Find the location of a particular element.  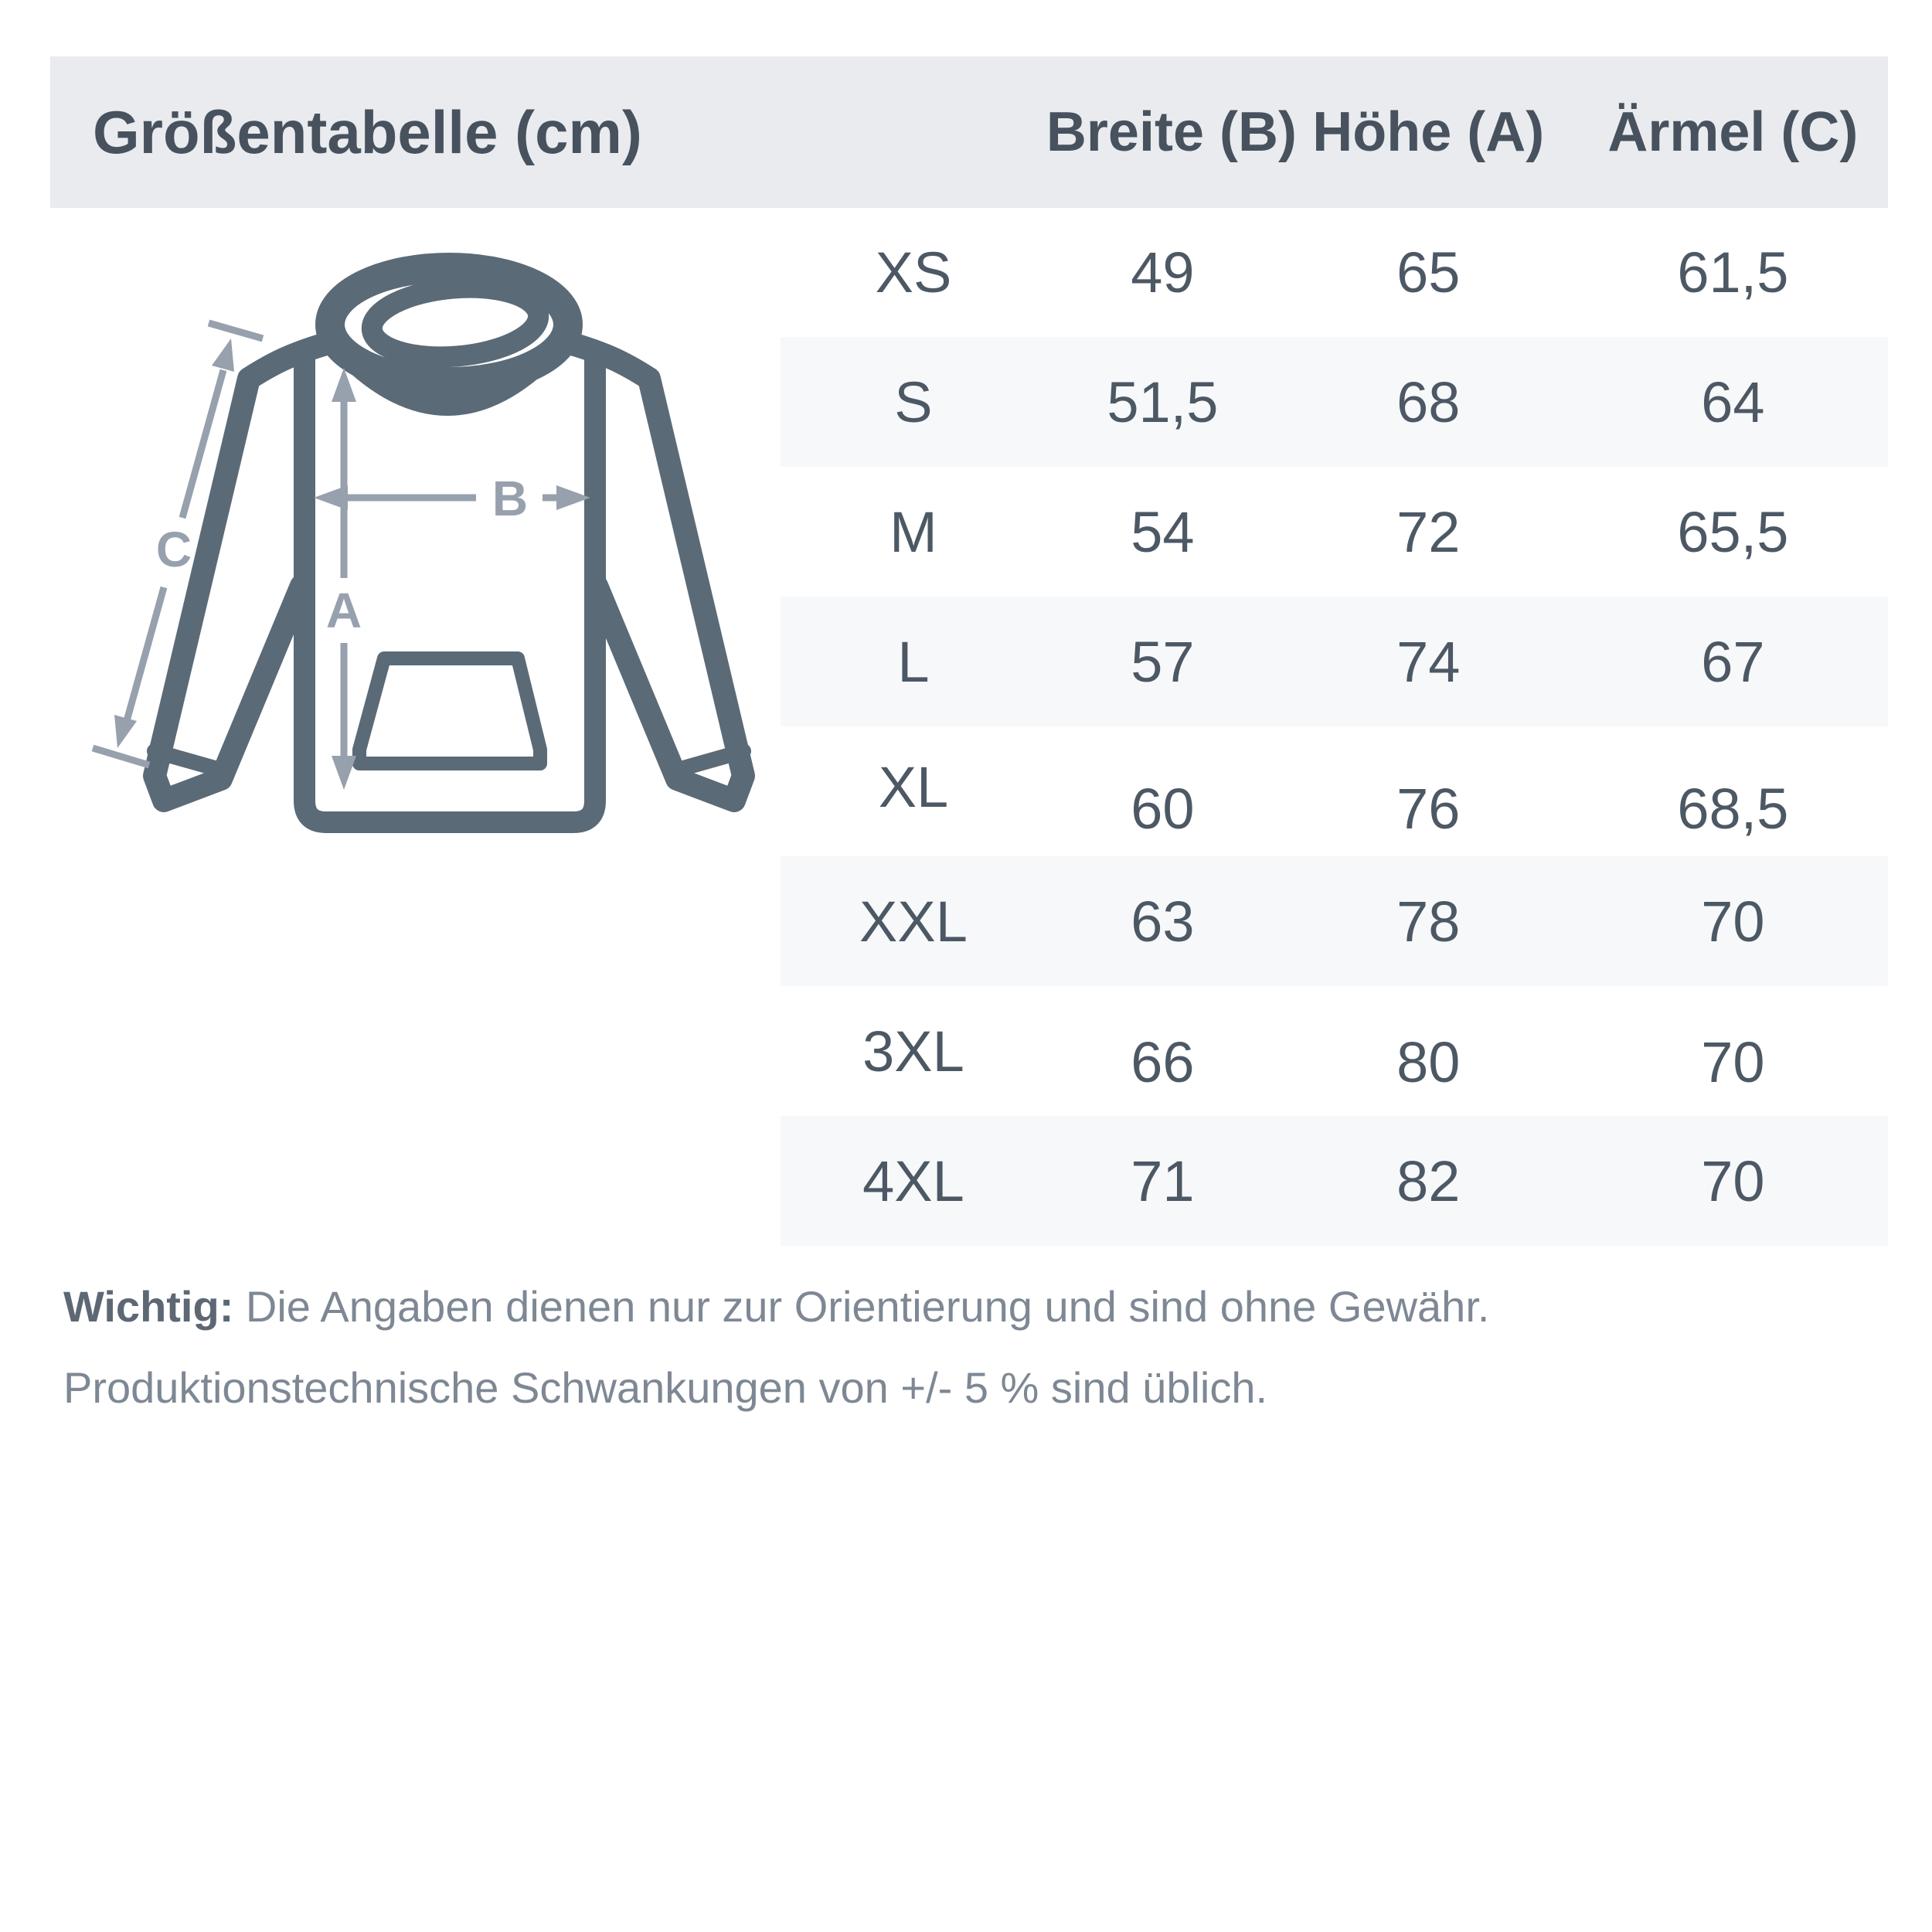

size-label: M is located at coordinates (913, 532).